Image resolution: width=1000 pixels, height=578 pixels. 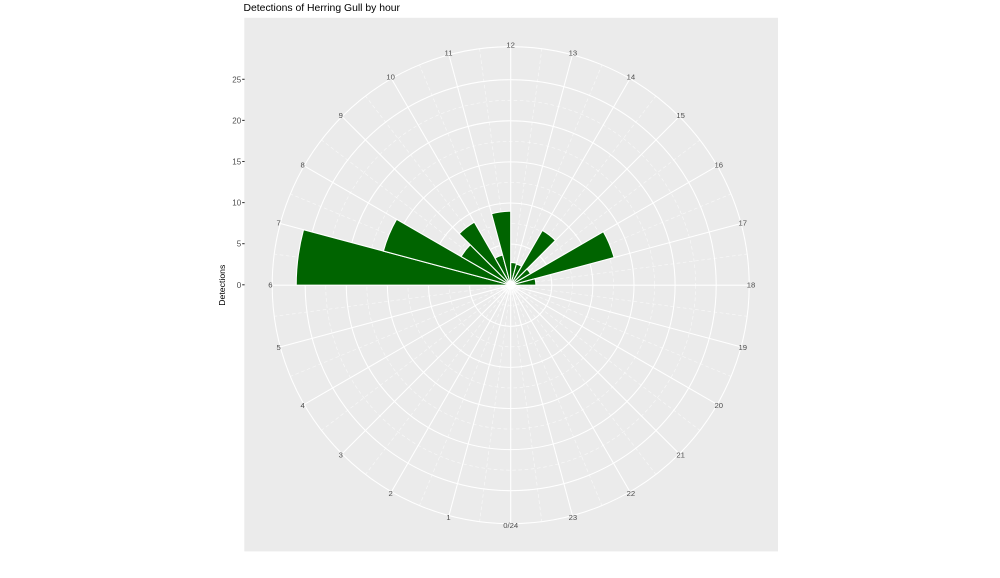 What do you see at coordinates (719, 165) in the screenshot?
I see `svg-text: 16` at bounding box center [719, 165].